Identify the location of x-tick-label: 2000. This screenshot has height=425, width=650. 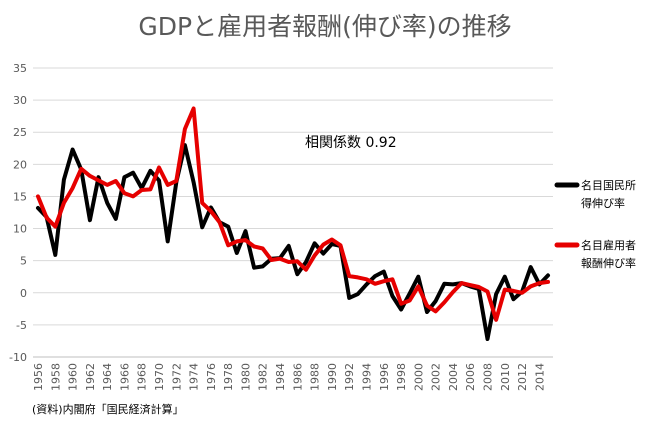
(418, 377).